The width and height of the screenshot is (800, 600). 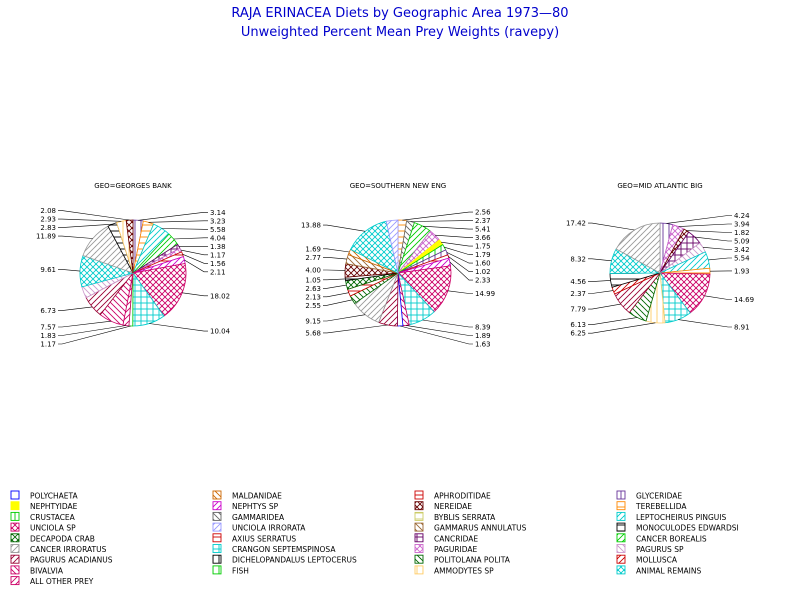 I want to click on slice-label-axius-serratus: 1.56, so click(x=218, y=264).